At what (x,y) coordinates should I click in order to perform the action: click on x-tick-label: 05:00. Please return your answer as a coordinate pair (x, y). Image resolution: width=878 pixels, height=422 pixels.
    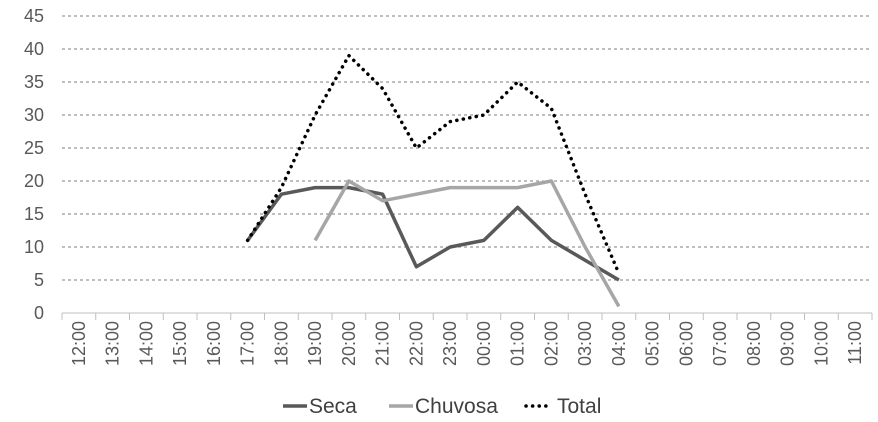
    Looking at the image, I should click on (653, 343).